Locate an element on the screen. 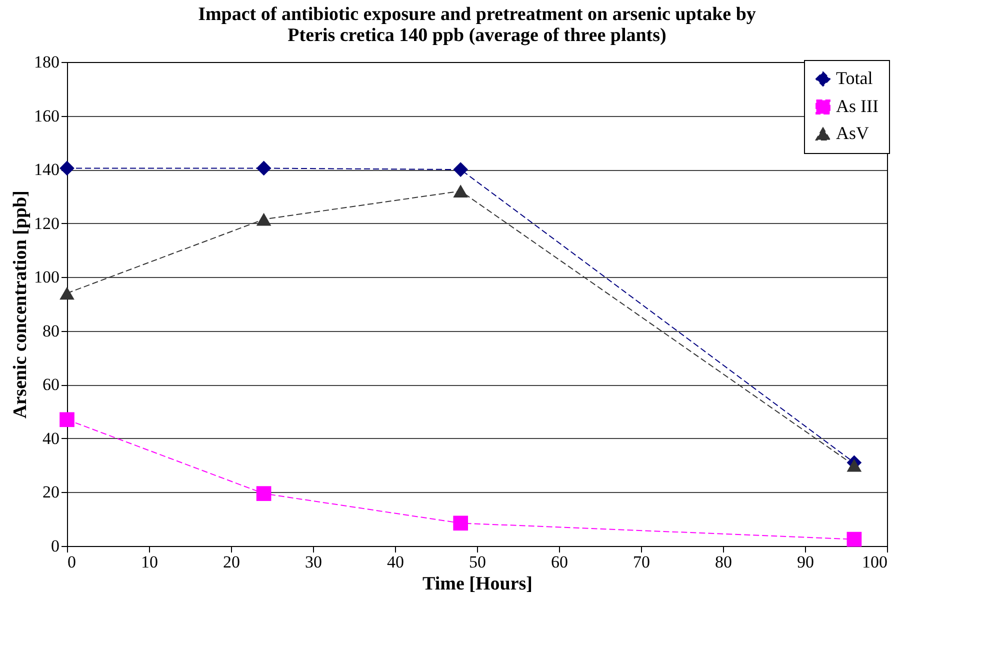 The width and height of the screenshot is (995, 652). x-tick-label: 70 is located at coordinates (641, 562).